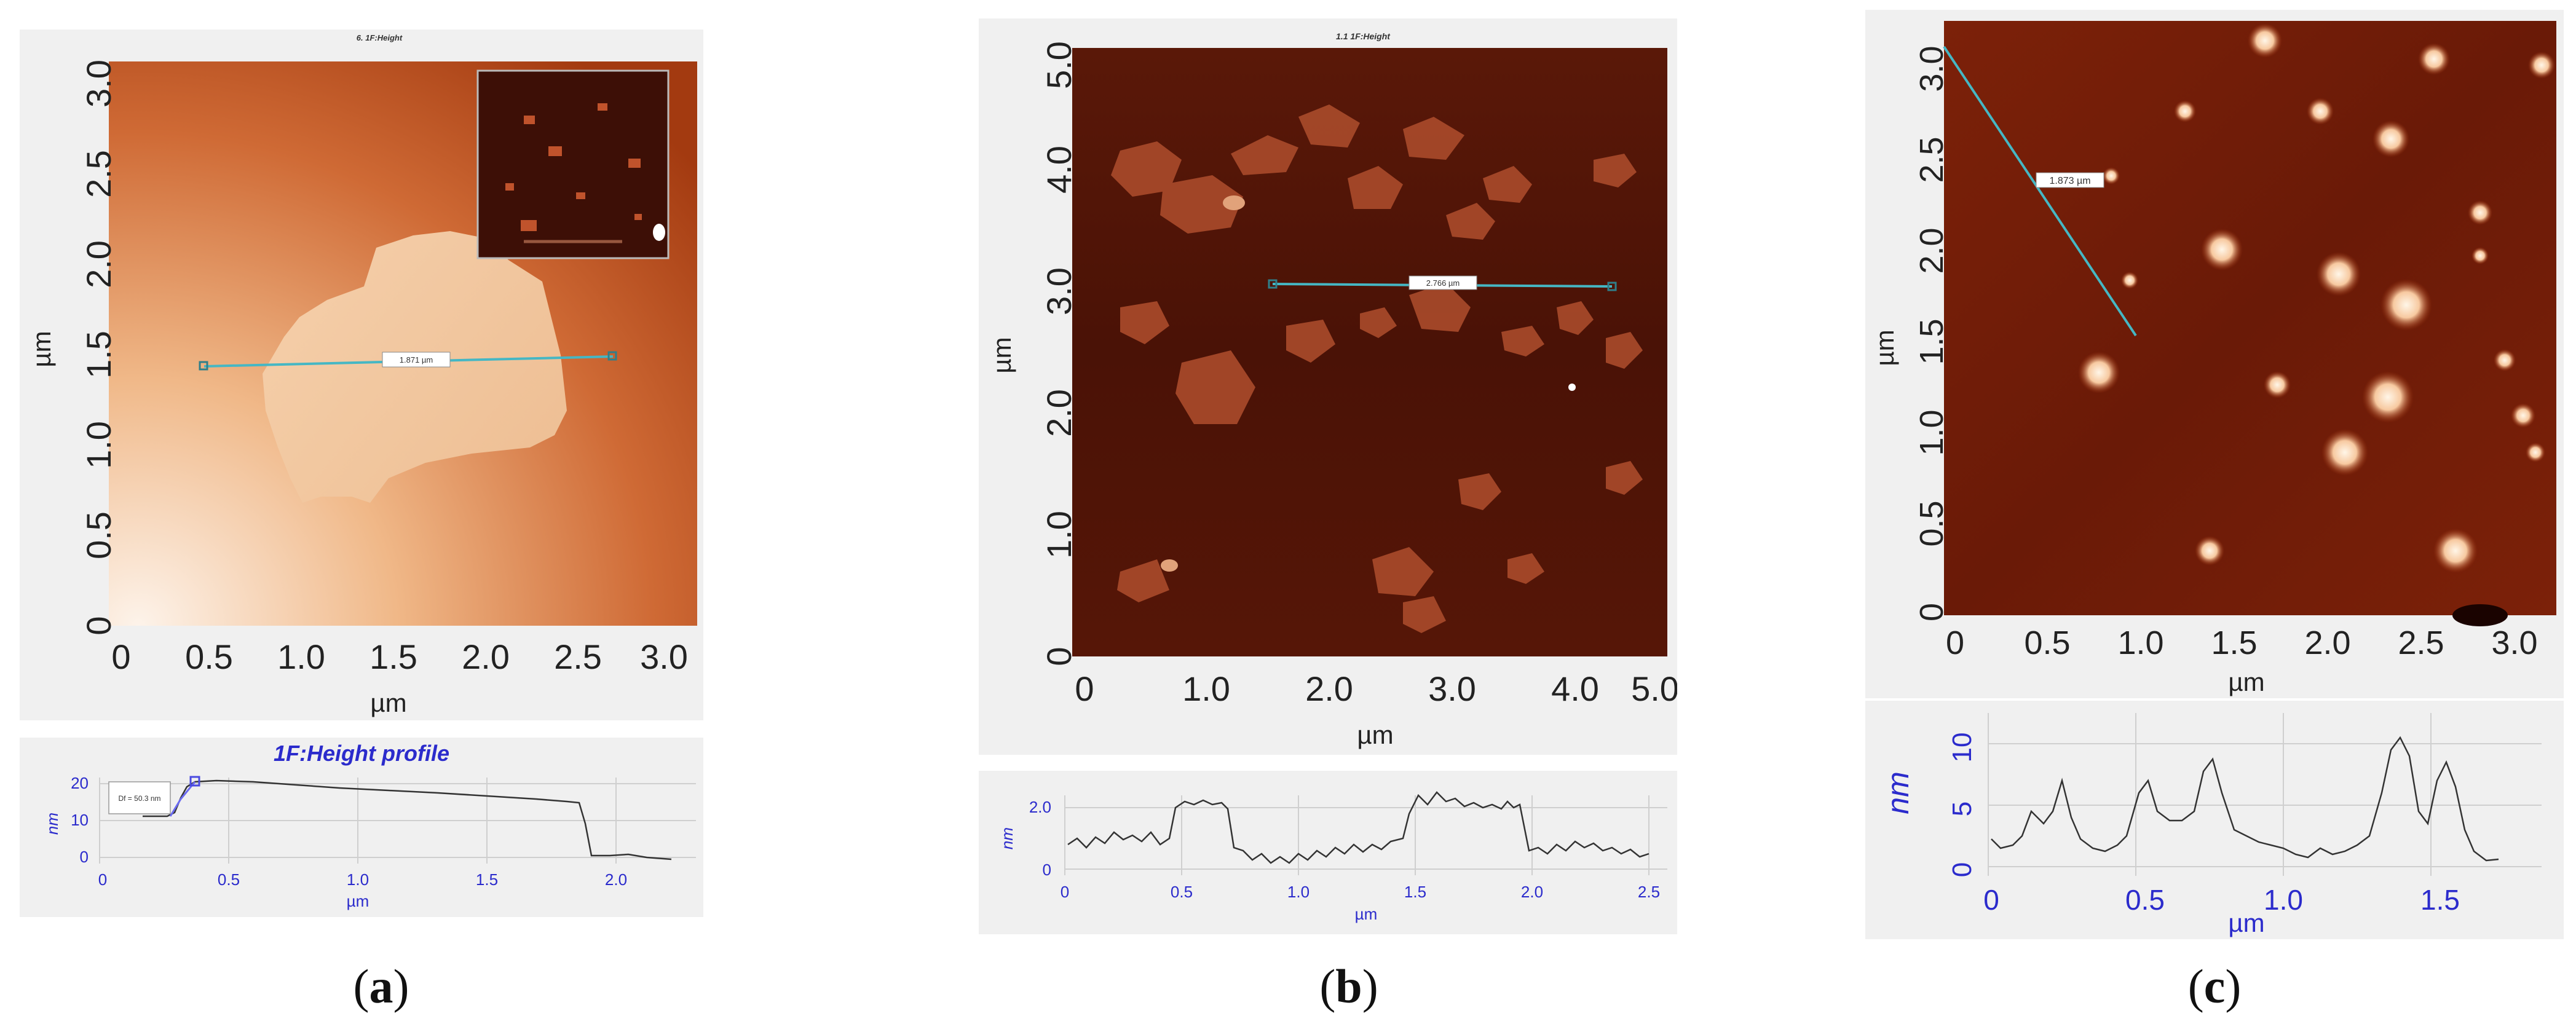 Image resolution: width=2576 pixels, height=1024 pixels. I want to click on panel-b-profile-x-tick: 2.0, so click(1532, 892).